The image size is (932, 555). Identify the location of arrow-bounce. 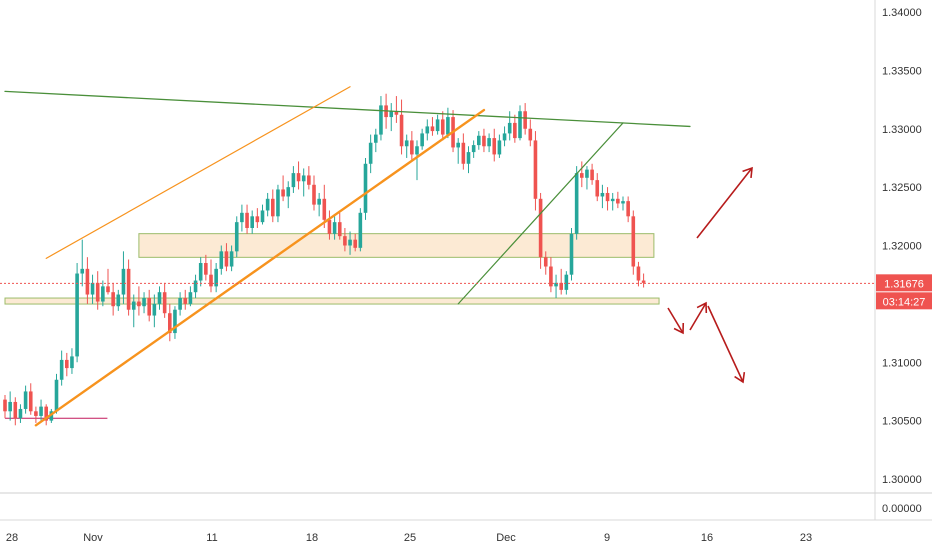
(698, 316).